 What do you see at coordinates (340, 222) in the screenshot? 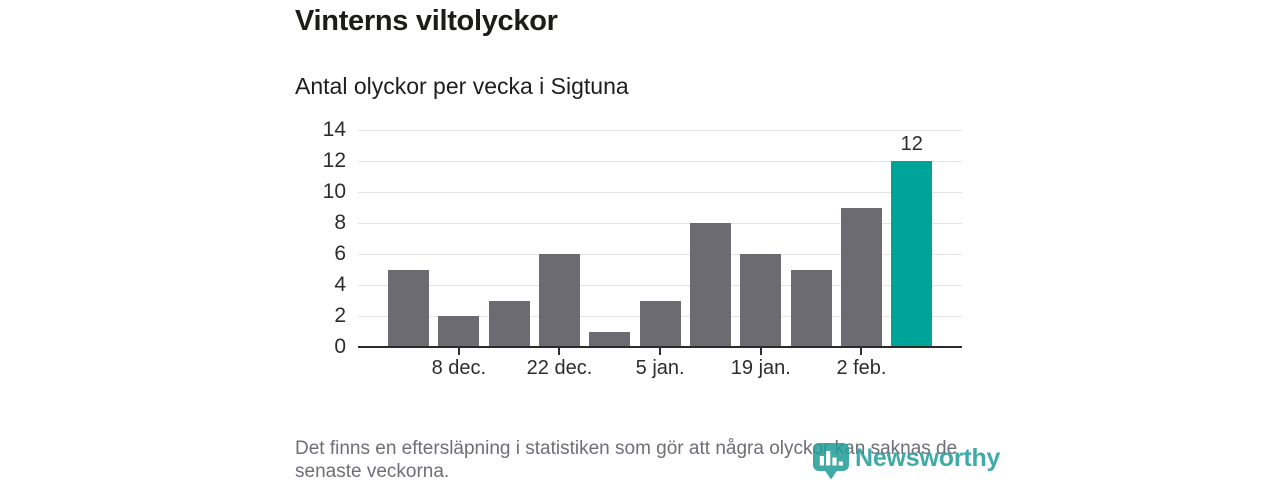
I see `y-tick-label: 8` at bounding box center [340, 222].